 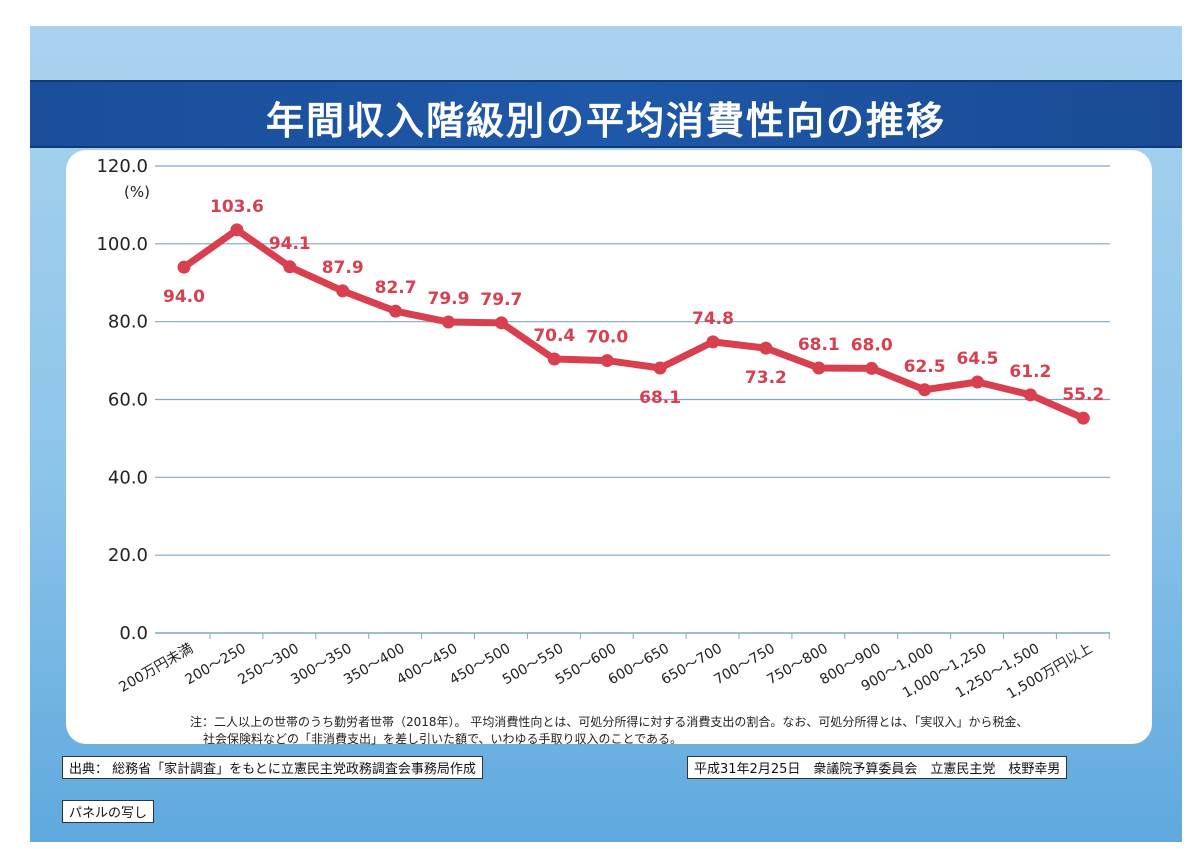 What do you see at coordinates (133, 633) in the screenshot?
I see `y-tick-label: 0.0` at bounding box center [133, 633].